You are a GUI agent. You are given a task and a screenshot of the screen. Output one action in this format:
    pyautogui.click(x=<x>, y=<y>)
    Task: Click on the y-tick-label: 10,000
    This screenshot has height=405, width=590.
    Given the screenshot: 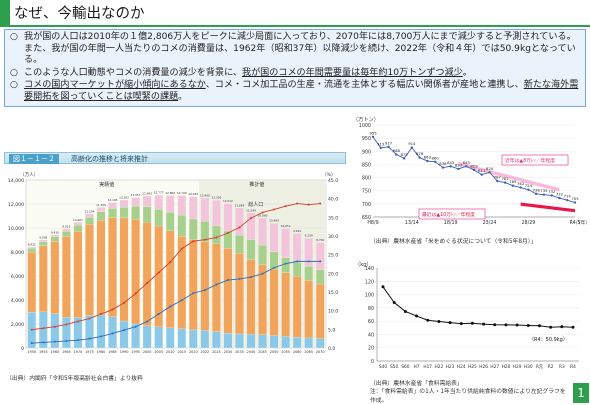 What is the action you would take?
    pyautogui.click(x=16, y=229)
    